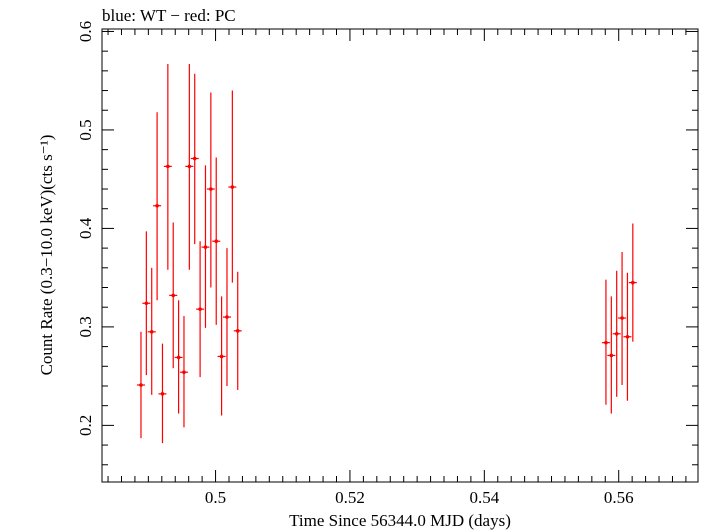 The image size is (709, 532). I want to click on y-tick-label: 0.2, so click(85, 425).